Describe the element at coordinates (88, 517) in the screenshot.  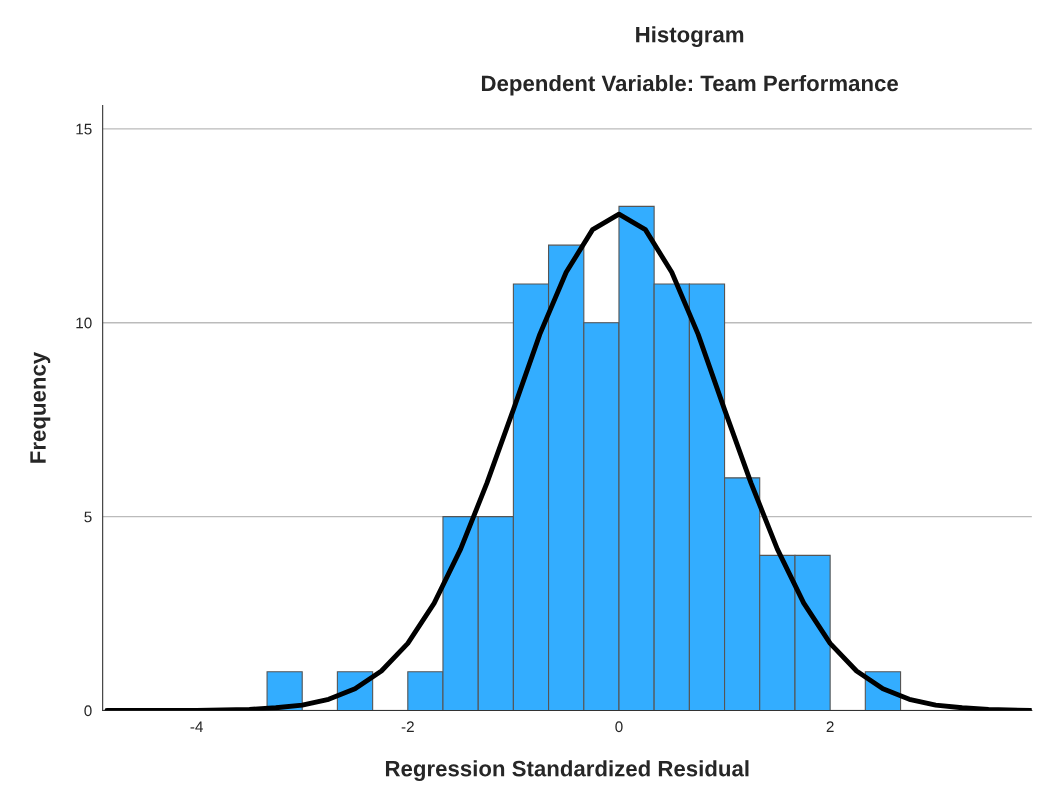
I see `y-tick-label: 5` at that location.